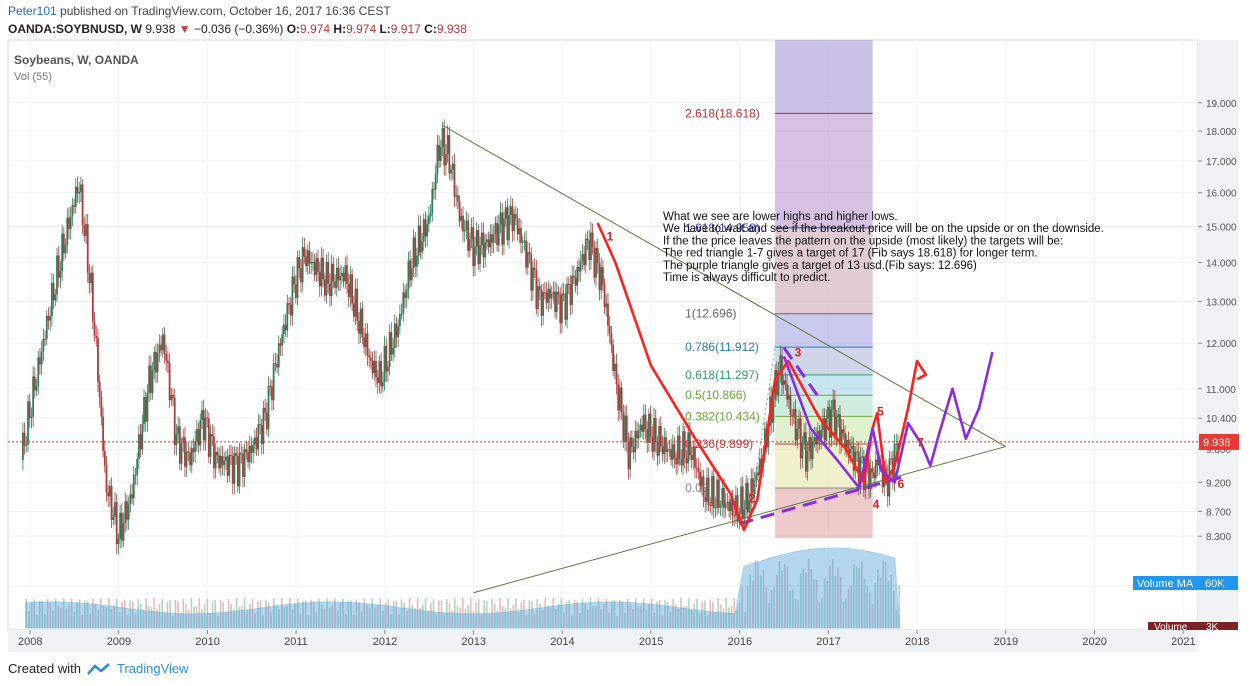 The image size is (1250, 686). I want to click on fib-band, so click(824, 385).